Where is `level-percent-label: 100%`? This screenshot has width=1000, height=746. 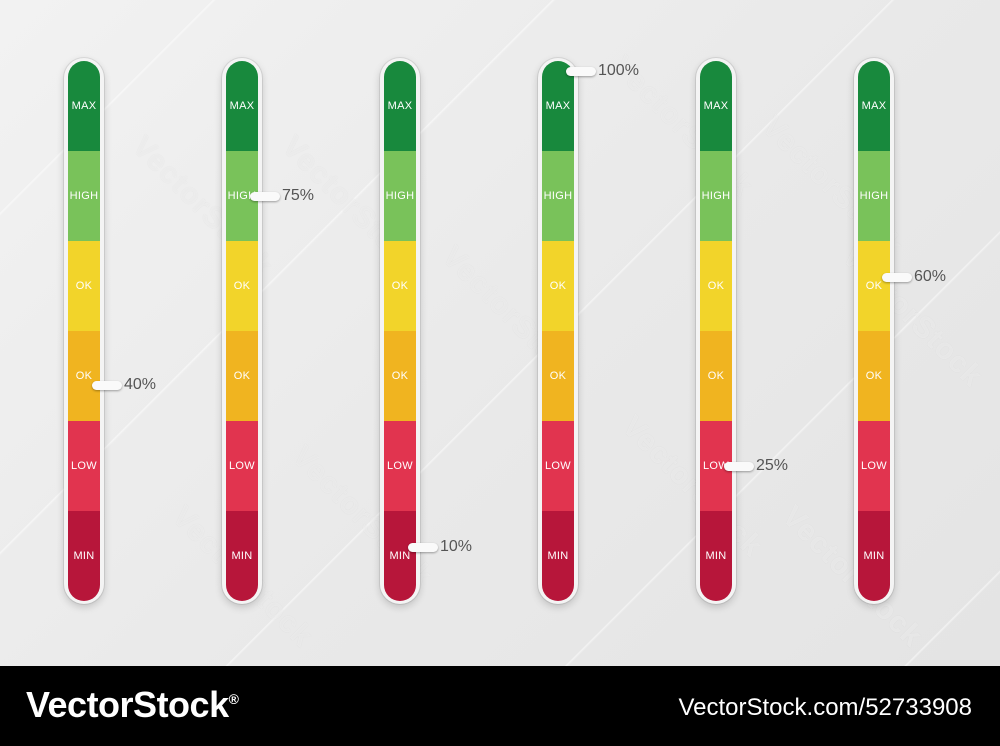
level-percent-label: 100% is located at coordinates (618, 70).